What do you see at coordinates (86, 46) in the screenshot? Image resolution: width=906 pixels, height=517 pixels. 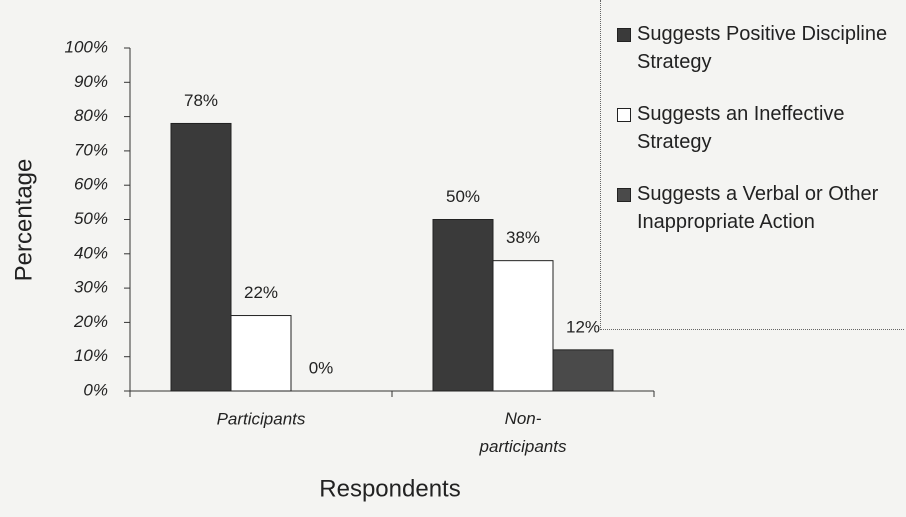 I see `y-tick-label: 100%` at bounding box center [86, 46].